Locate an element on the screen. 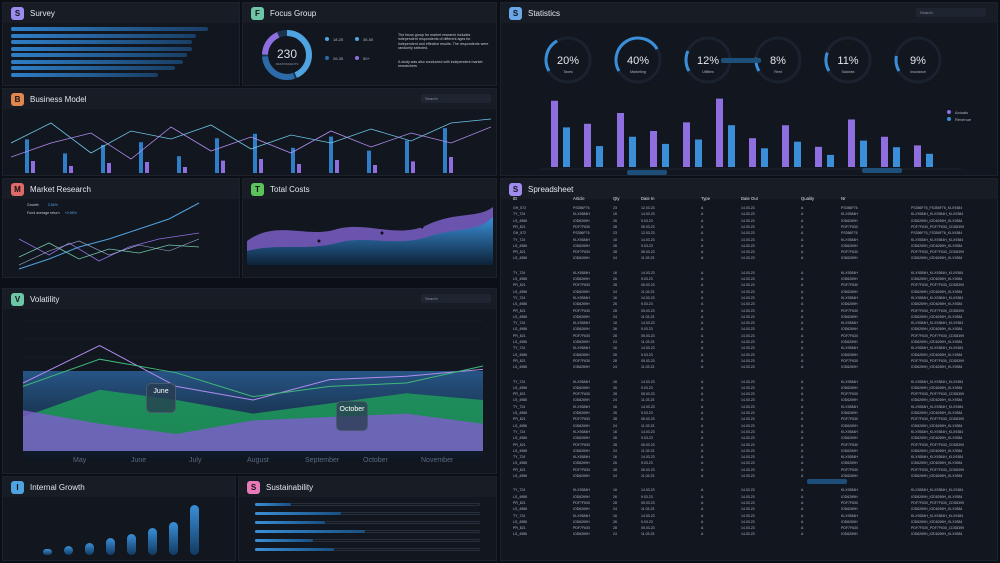 Image resolution: width=1000 pixels, height=563 pixels. fund-label: Fund average return is located at coordinates (43, 213).